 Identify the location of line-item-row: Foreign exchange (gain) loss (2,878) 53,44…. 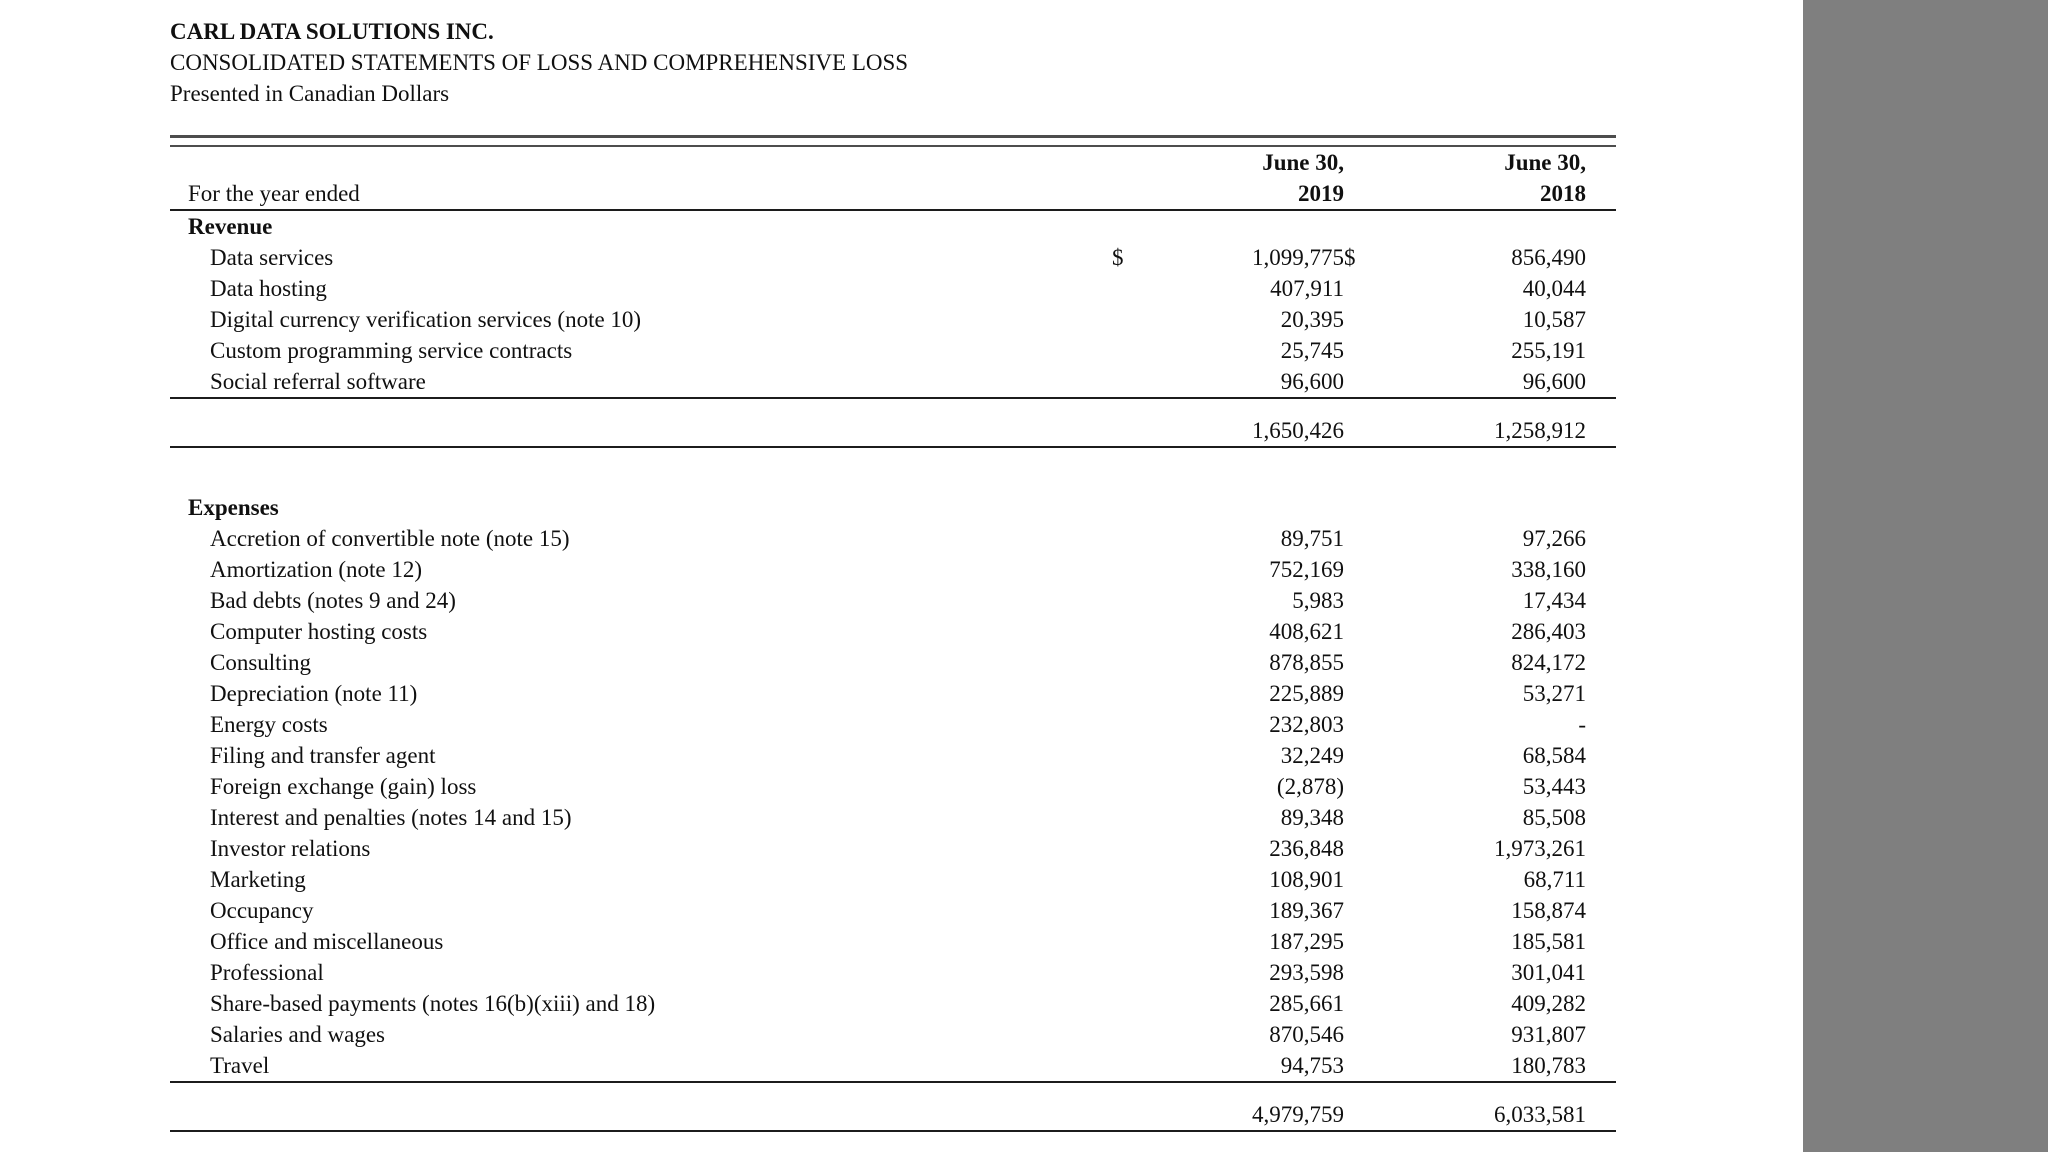
(893, 786).